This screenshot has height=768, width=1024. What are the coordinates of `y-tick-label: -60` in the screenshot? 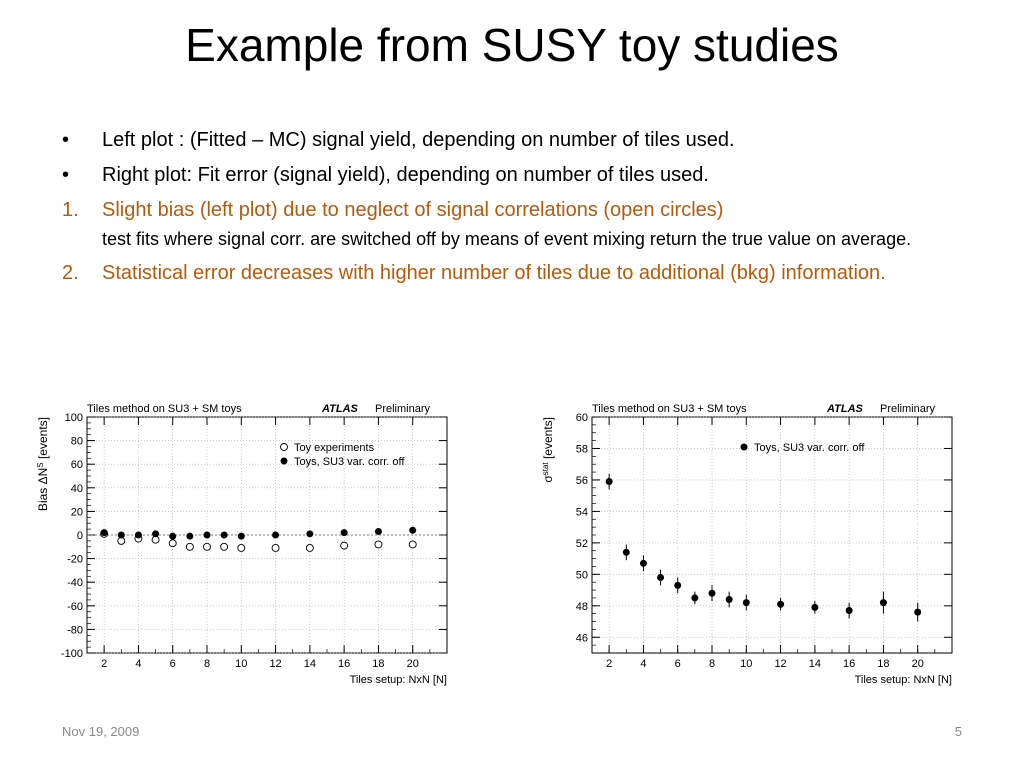 It's located at (75, 607).